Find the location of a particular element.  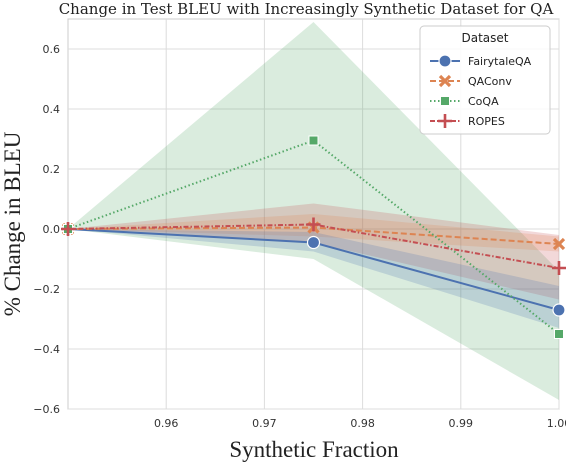

y-axis-label: % Change in BLEU is located at coordinates (12, 223).